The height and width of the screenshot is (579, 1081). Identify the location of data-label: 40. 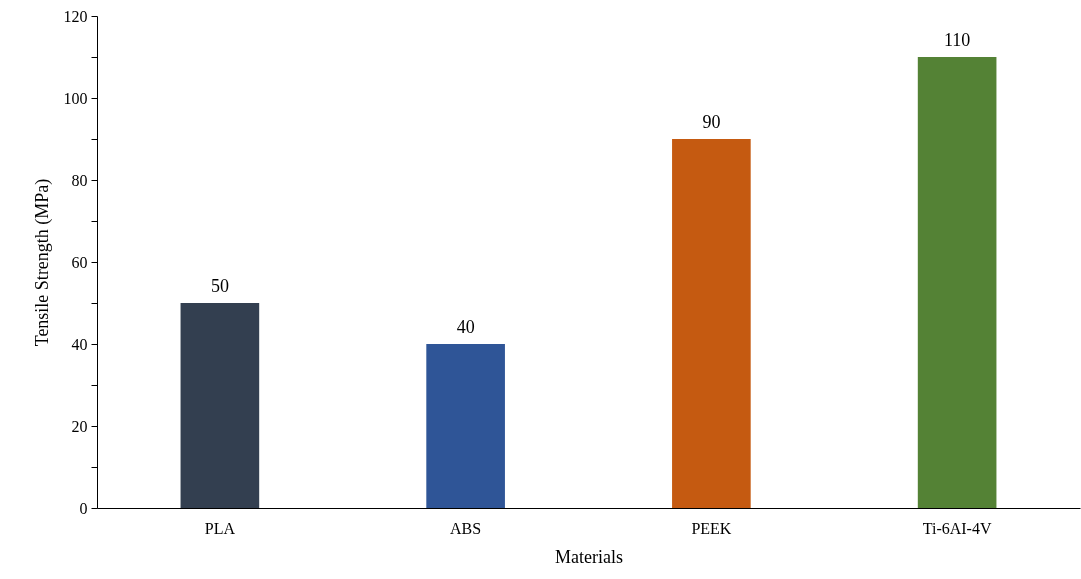
(465, 327).